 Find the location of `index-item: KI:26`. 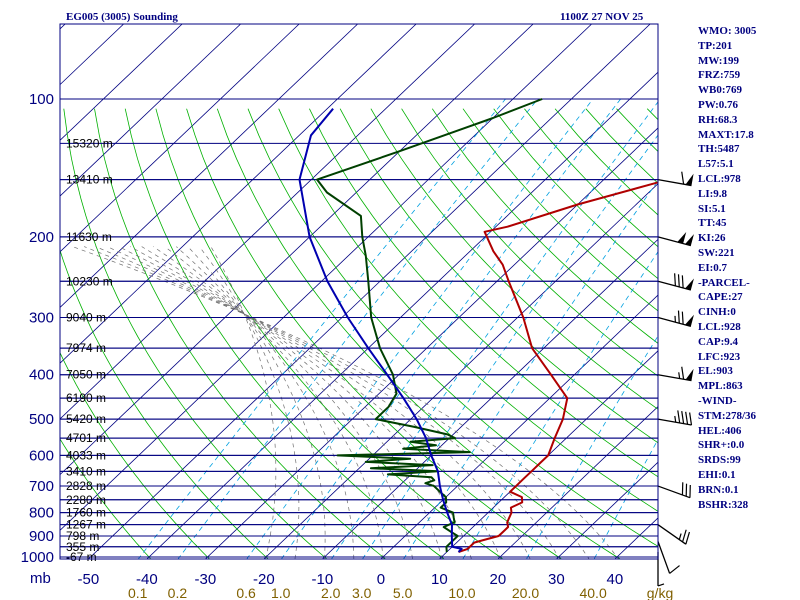

index-item: KI:26 is located at coordinates (712, 238).